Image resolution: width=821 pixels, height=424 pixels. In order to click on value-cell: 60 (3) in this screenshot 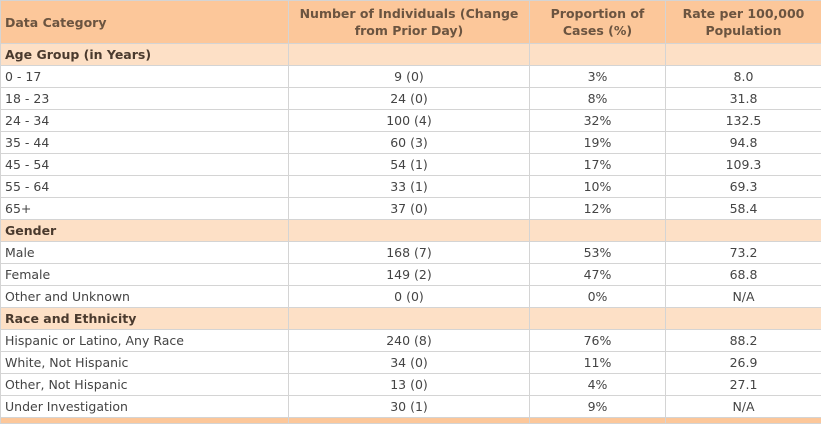, I will do `click(409, 142)`.